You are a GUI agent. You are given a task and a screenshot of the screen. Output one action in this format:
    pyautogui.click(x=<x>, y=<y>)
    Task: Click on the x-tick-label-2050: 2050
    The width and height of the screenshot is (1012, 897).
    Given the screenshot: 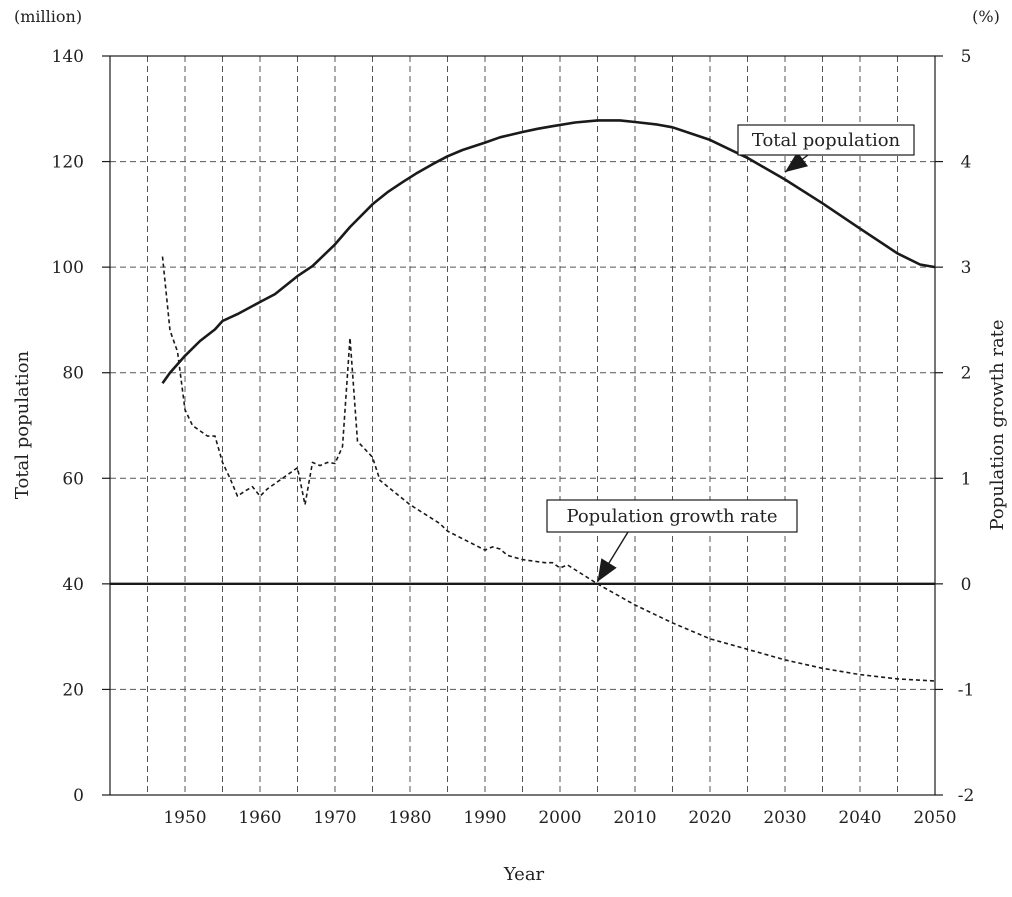 What is the action you would take?
    pyautogui.click(x=934, y=818)
    